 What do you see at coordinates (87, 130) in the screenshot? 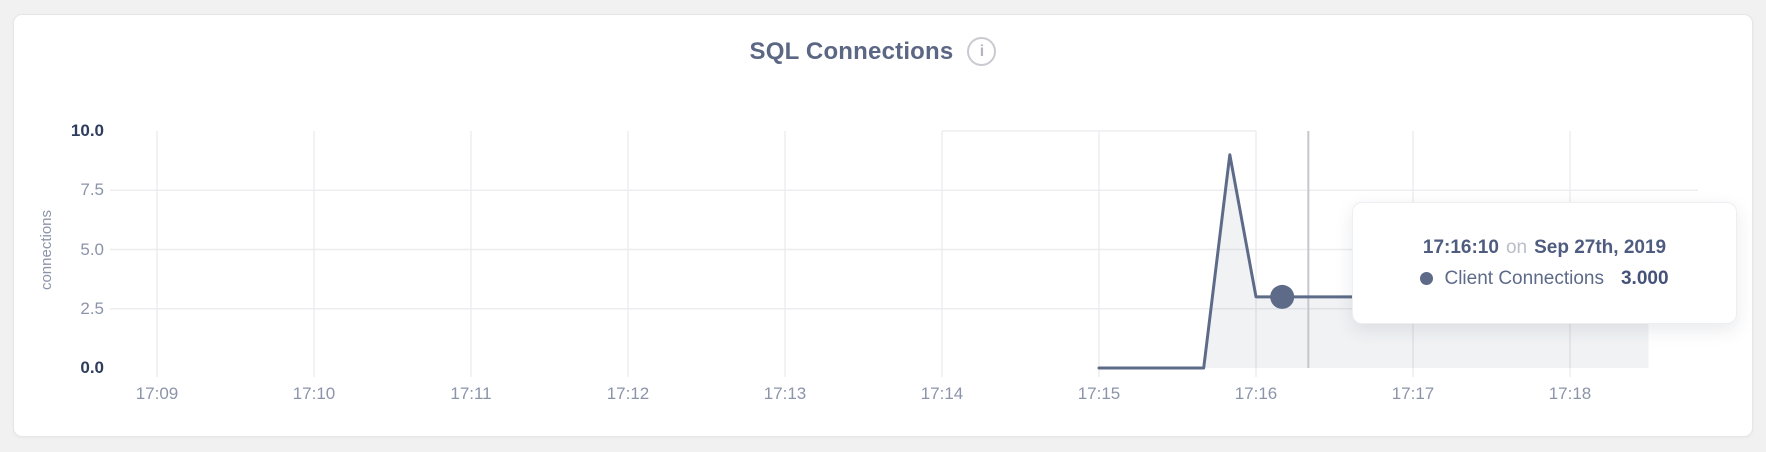
I see `y-tick-label: 10.0` at bounding box center [87, 130].